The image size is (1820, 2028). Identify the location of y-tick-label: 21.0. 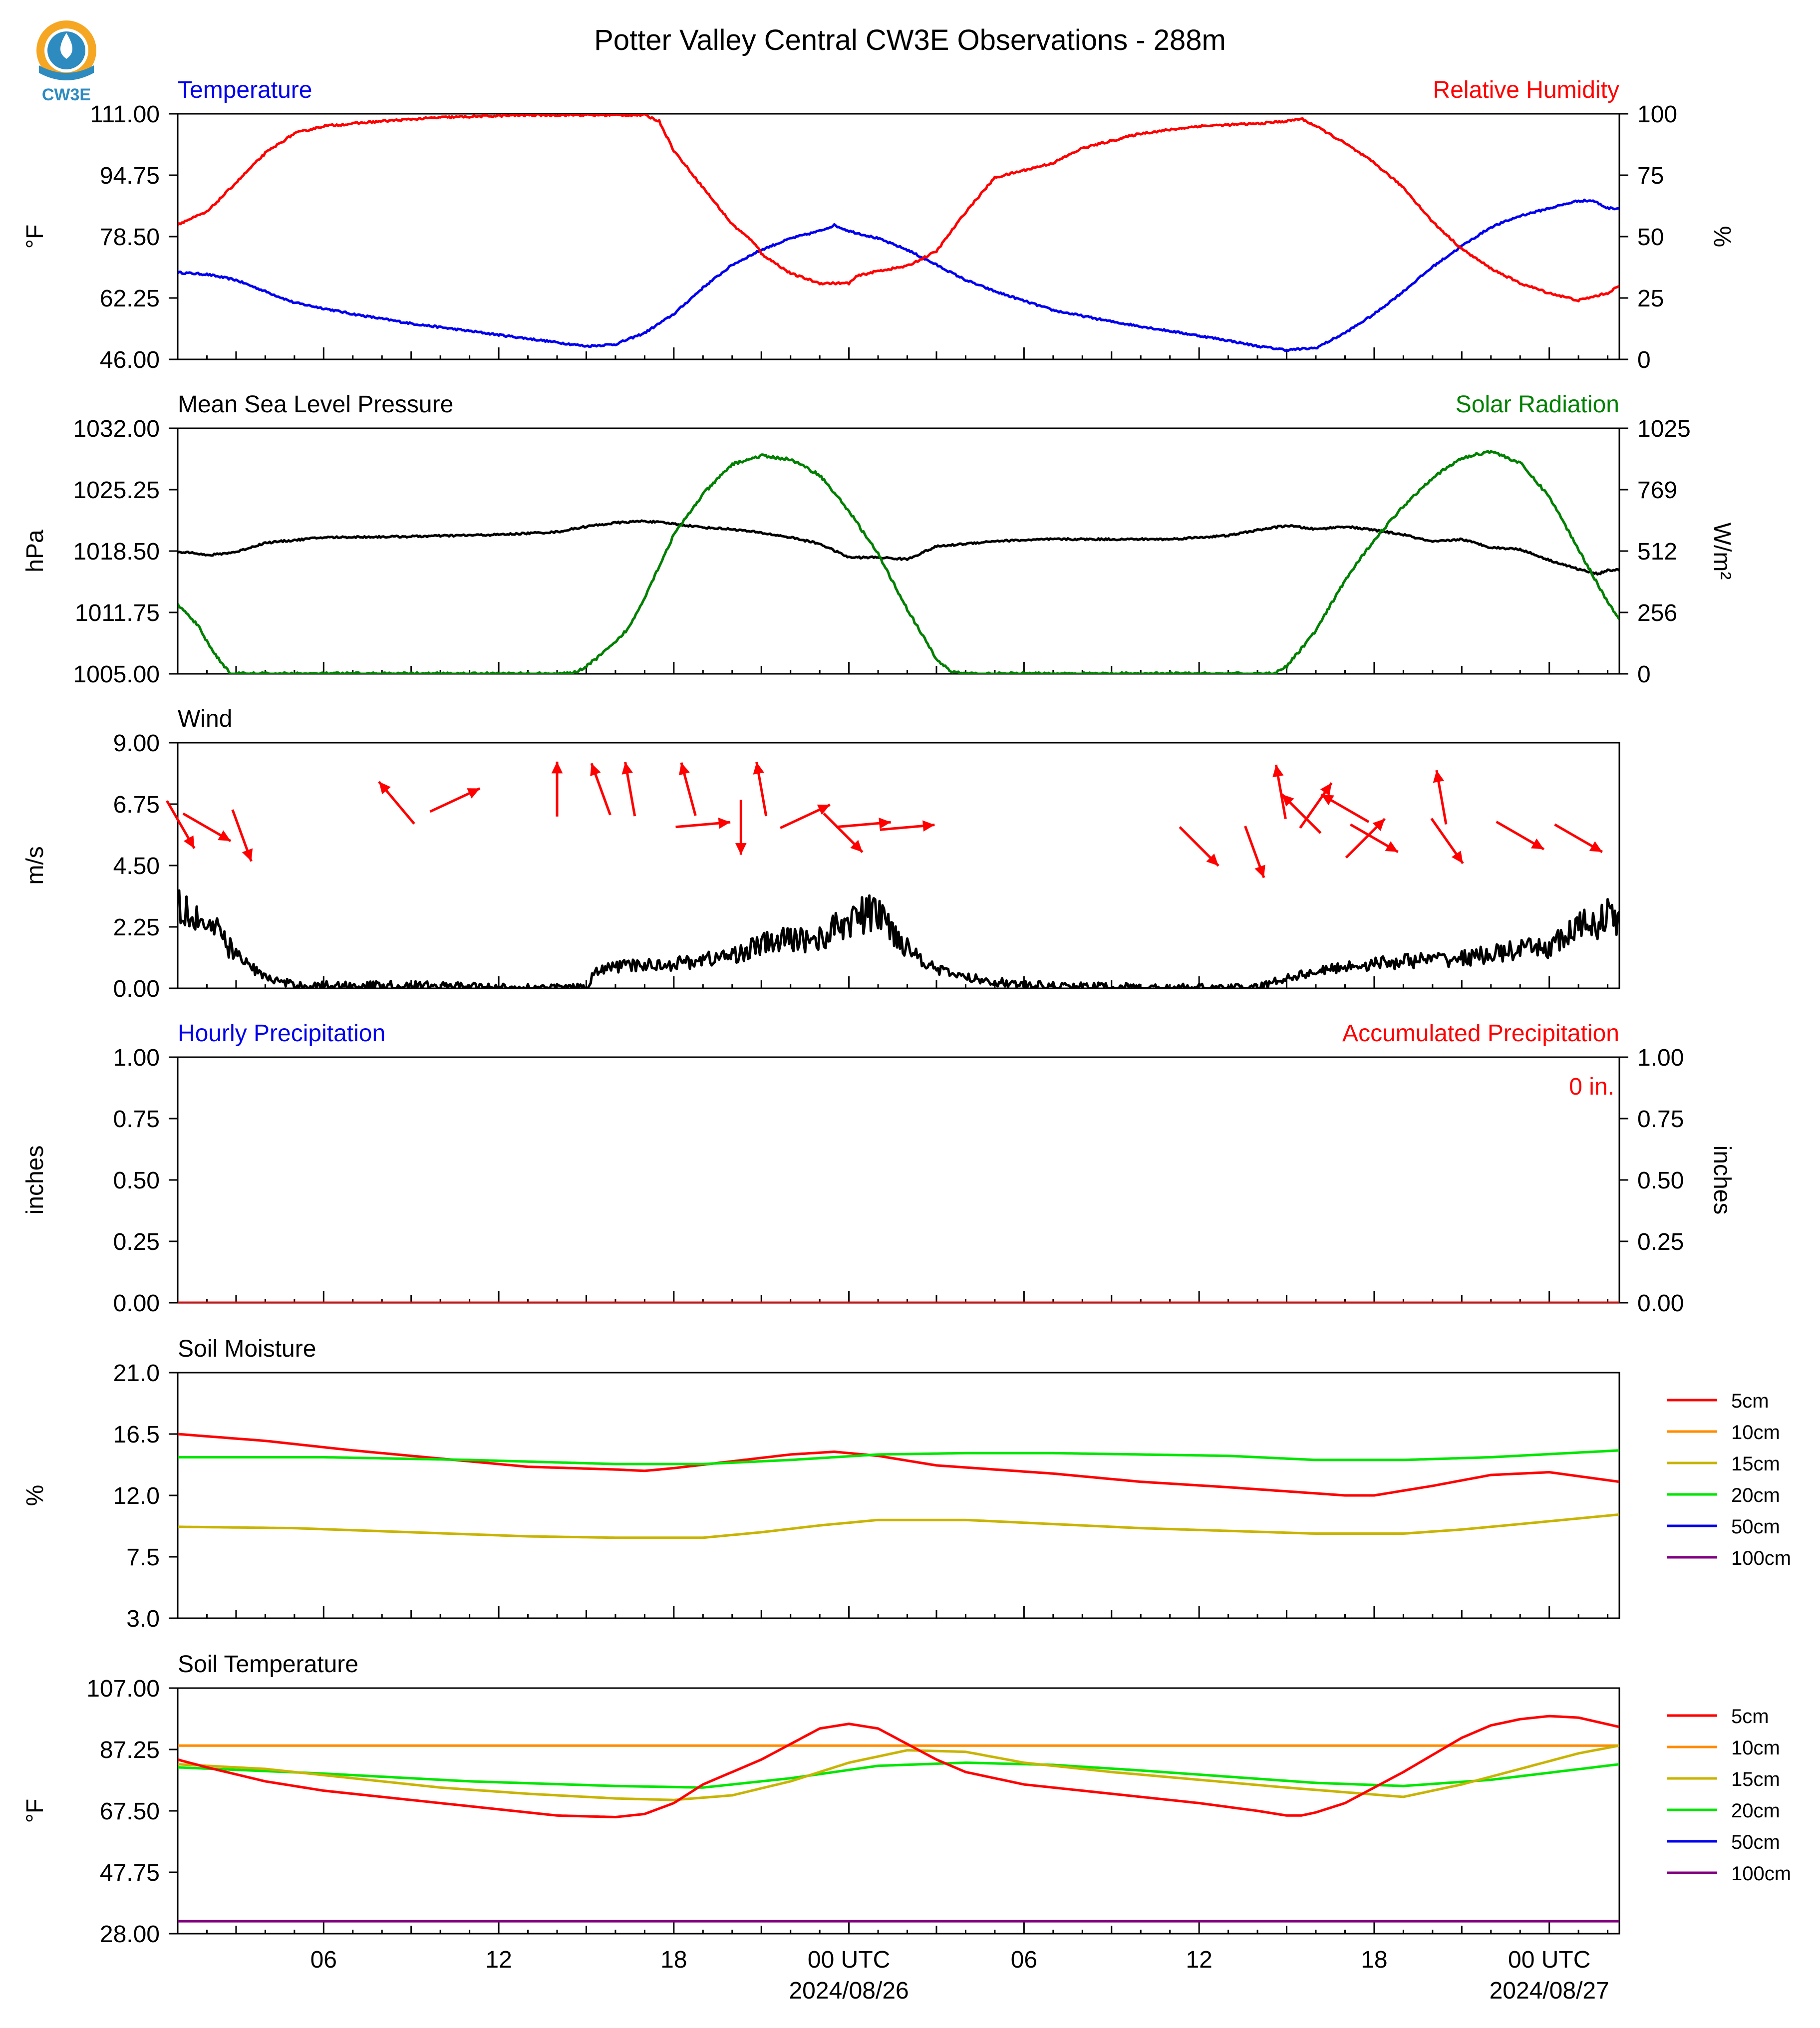
(136, 1373).